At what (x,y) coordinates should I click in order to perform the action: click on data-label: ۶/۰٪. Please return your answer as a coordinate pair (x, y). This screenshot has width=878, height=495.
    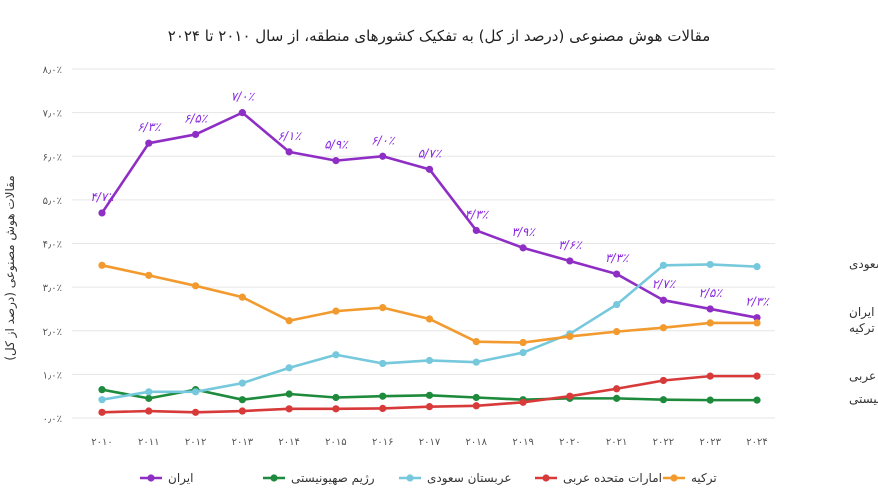
    Looking at the image, I should click on (383, 140).